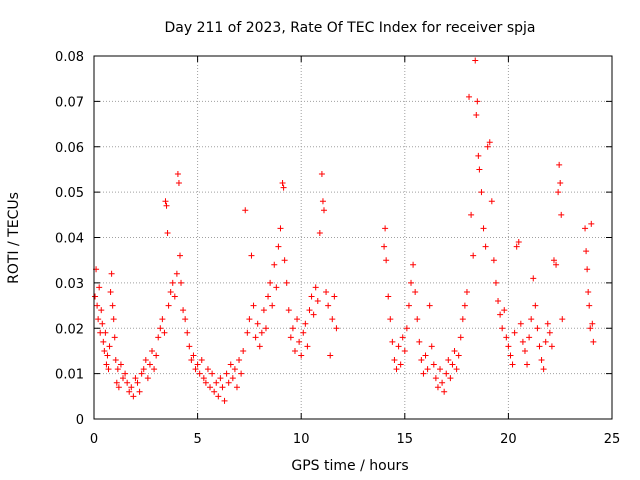 The width and height of the screenshot is (640, 480). I want to click on x-tick-label: 20, so click(508, 439).